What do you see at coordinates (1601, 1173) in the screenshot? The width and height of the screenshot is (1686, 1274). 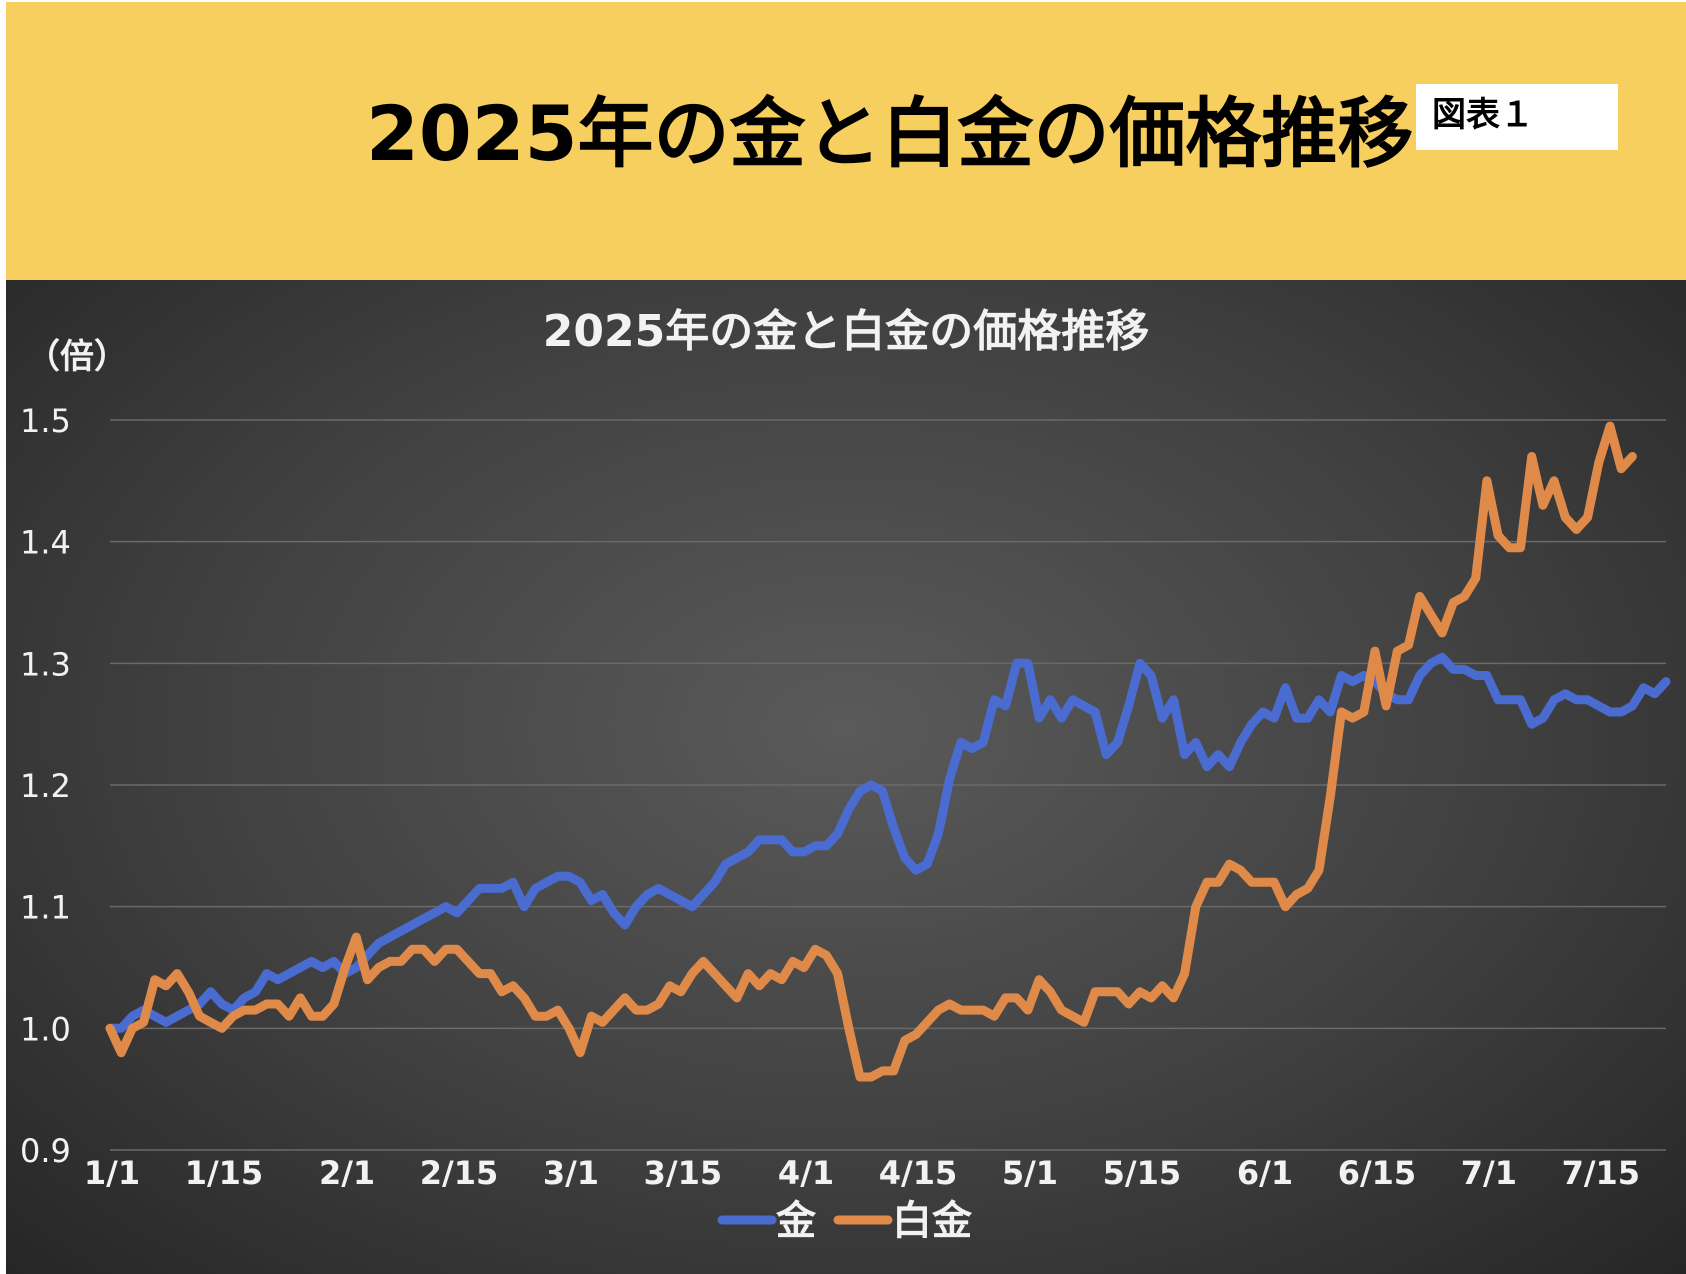 I see `x-tick-label: 7/15` at bounding box center [1601, 1173].